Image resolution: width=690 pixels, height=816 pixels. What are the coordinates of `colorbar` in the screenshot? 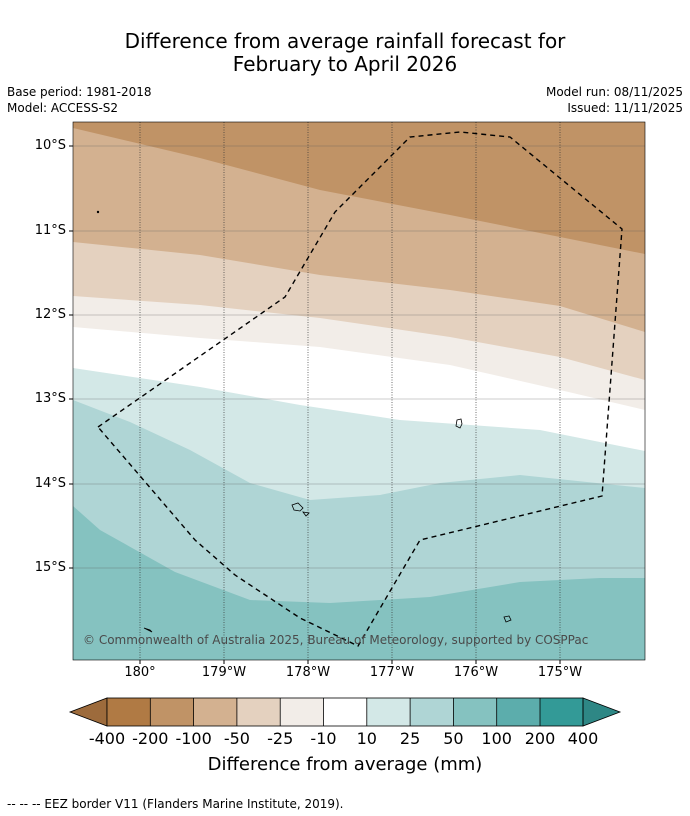 It's located at (345, 712).